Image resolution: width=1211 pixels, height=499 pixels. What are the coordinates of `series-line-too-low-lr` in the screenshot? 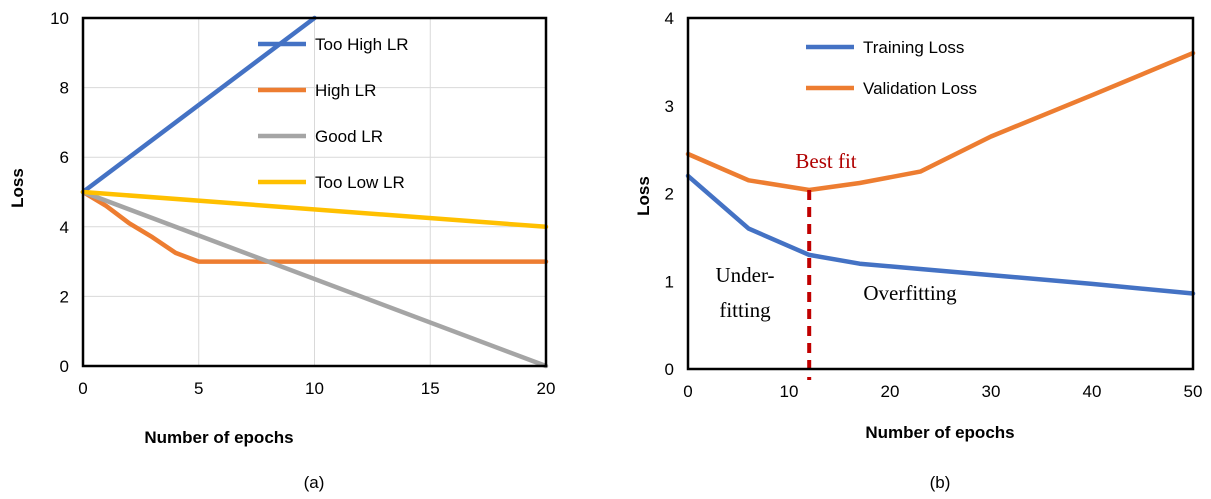 It's located at (314, 209).